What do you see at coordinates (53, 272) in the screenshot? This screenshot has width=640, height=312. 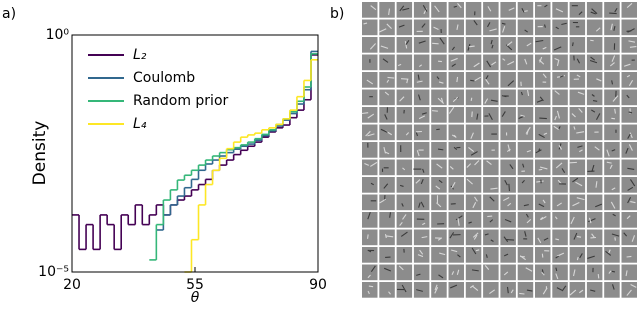 I see `y-tick-label: 10⁻⁵` at bounding box center [53, 272].